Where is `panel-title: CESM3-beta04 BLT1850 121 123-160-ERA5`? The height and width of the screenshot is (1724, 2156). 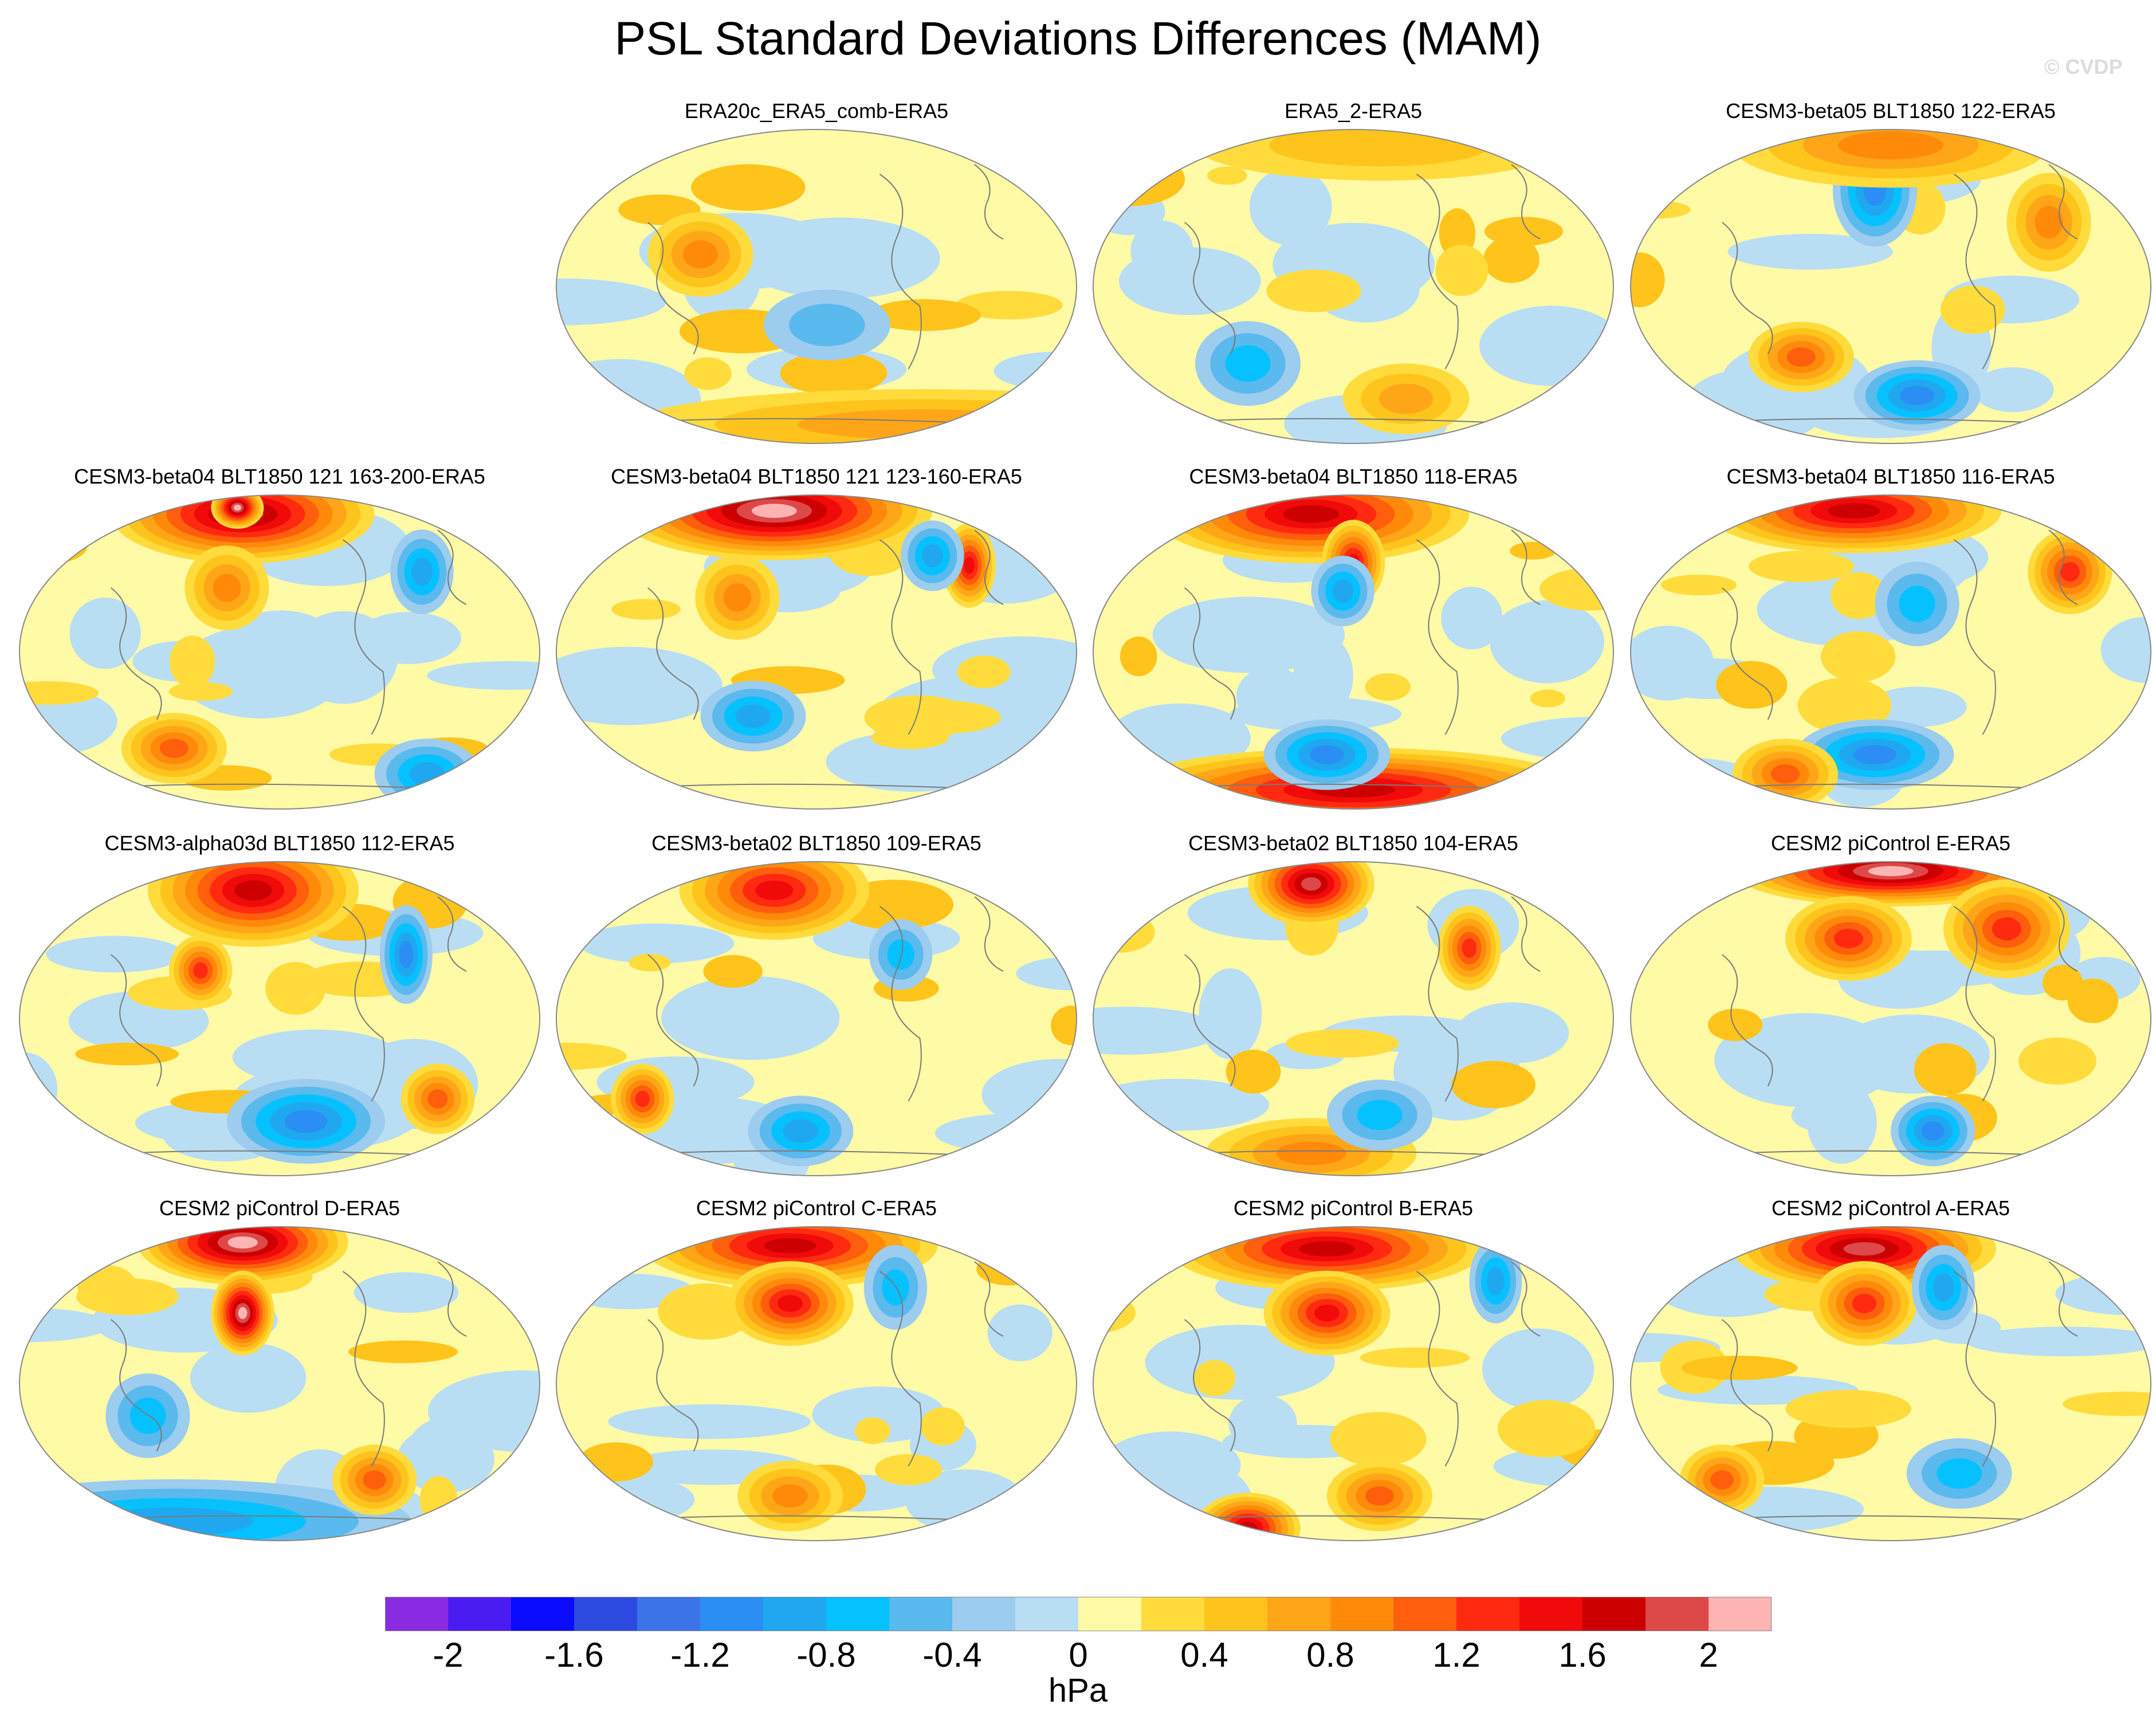
panel-title: CESM3-beta04 BLT1850 121 123-160-ERA5 is located at coordinates (816, 477).